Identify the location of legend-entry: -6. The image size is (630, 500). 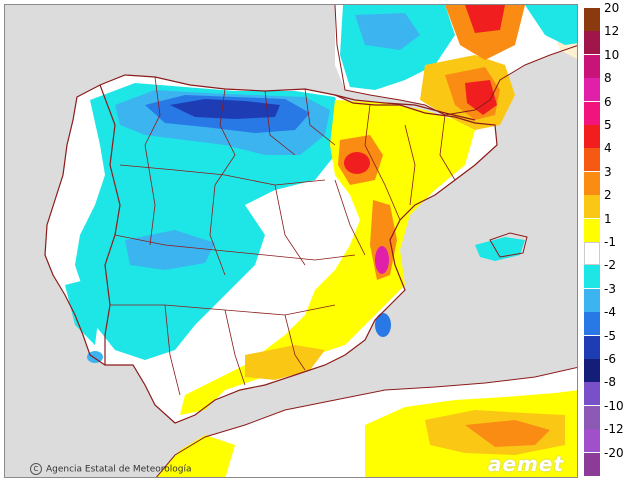
(607, 367).